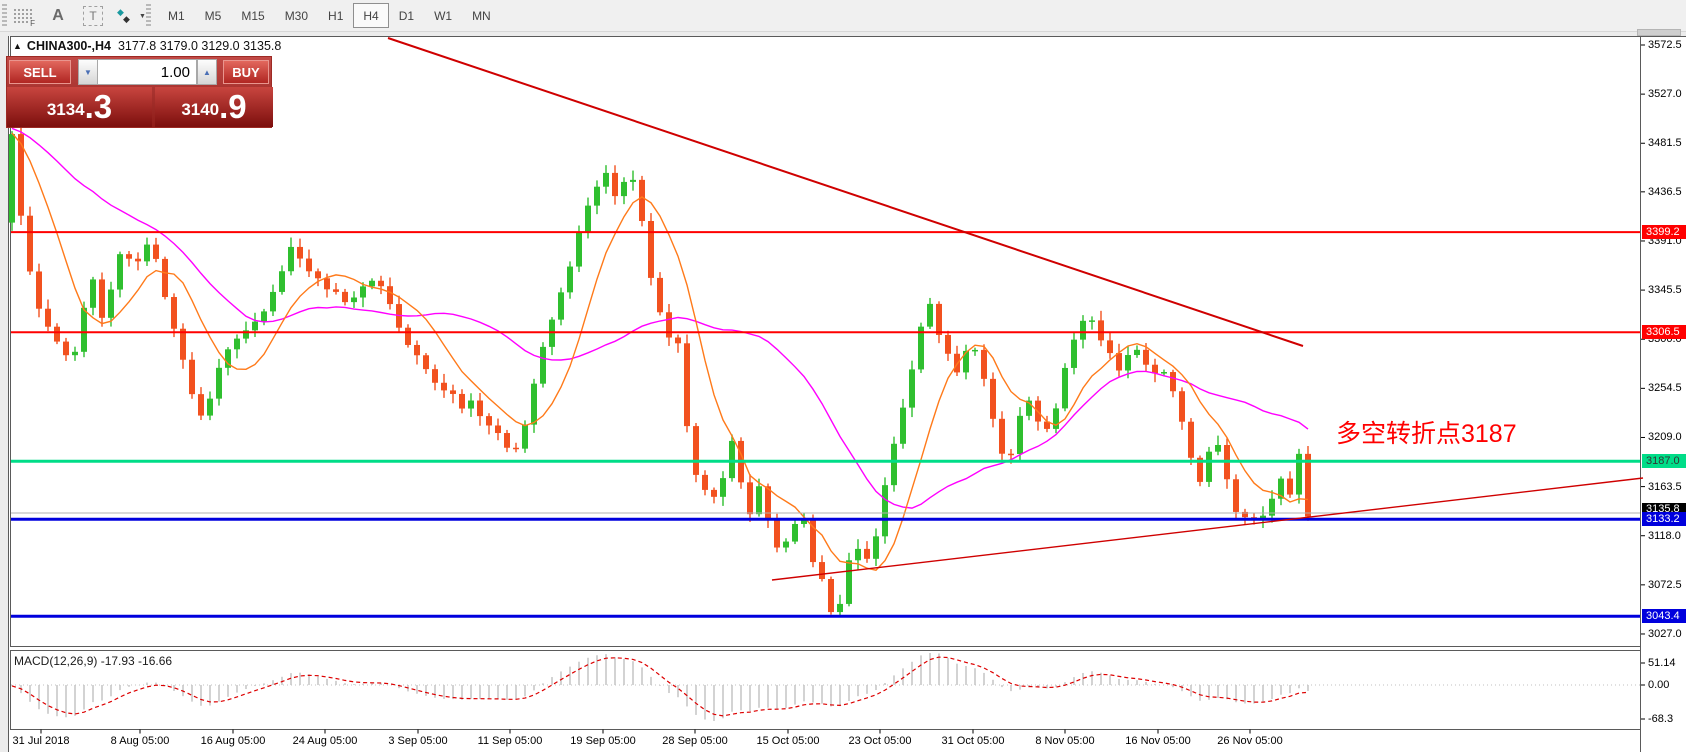 The width and height of the screenshot is (1686, 752). I want to click on price-axis-tick: 3027.0, so click(1665, 633).